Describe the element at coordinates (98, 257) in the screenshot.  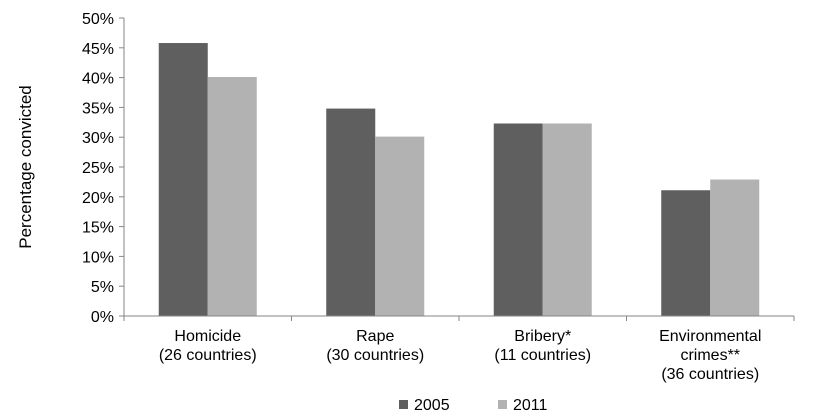
I see `y-tick-label: 10%` at that location.